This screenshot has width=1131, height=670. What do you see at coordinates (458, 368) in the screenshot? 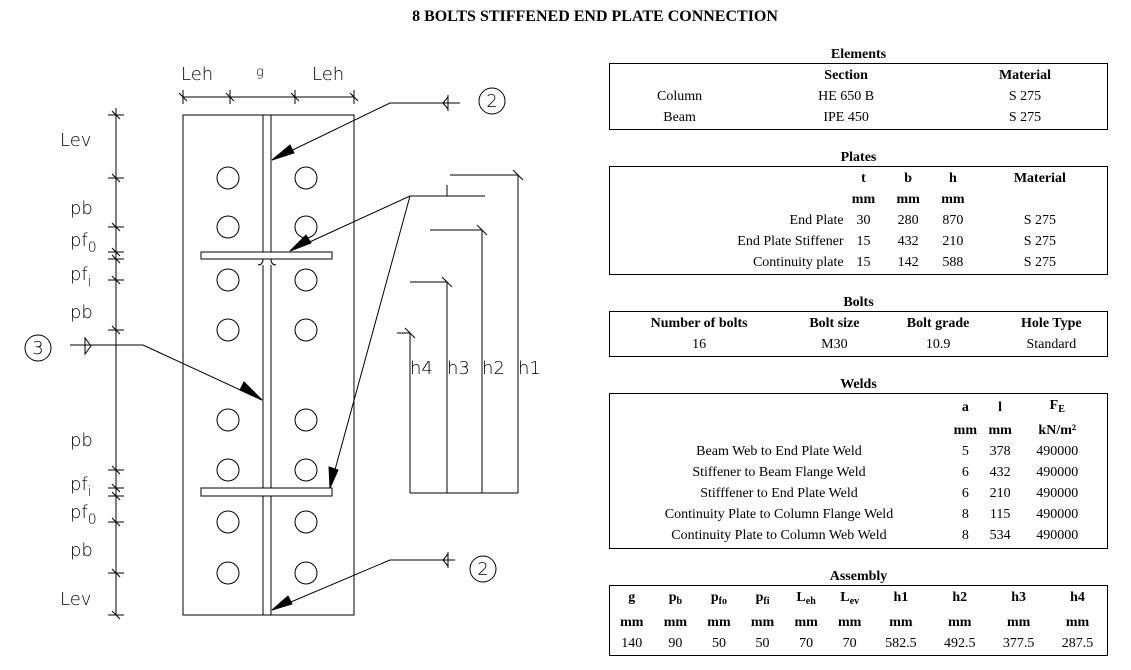
I see `label-h3: h3` at bounding box center [458, 368].